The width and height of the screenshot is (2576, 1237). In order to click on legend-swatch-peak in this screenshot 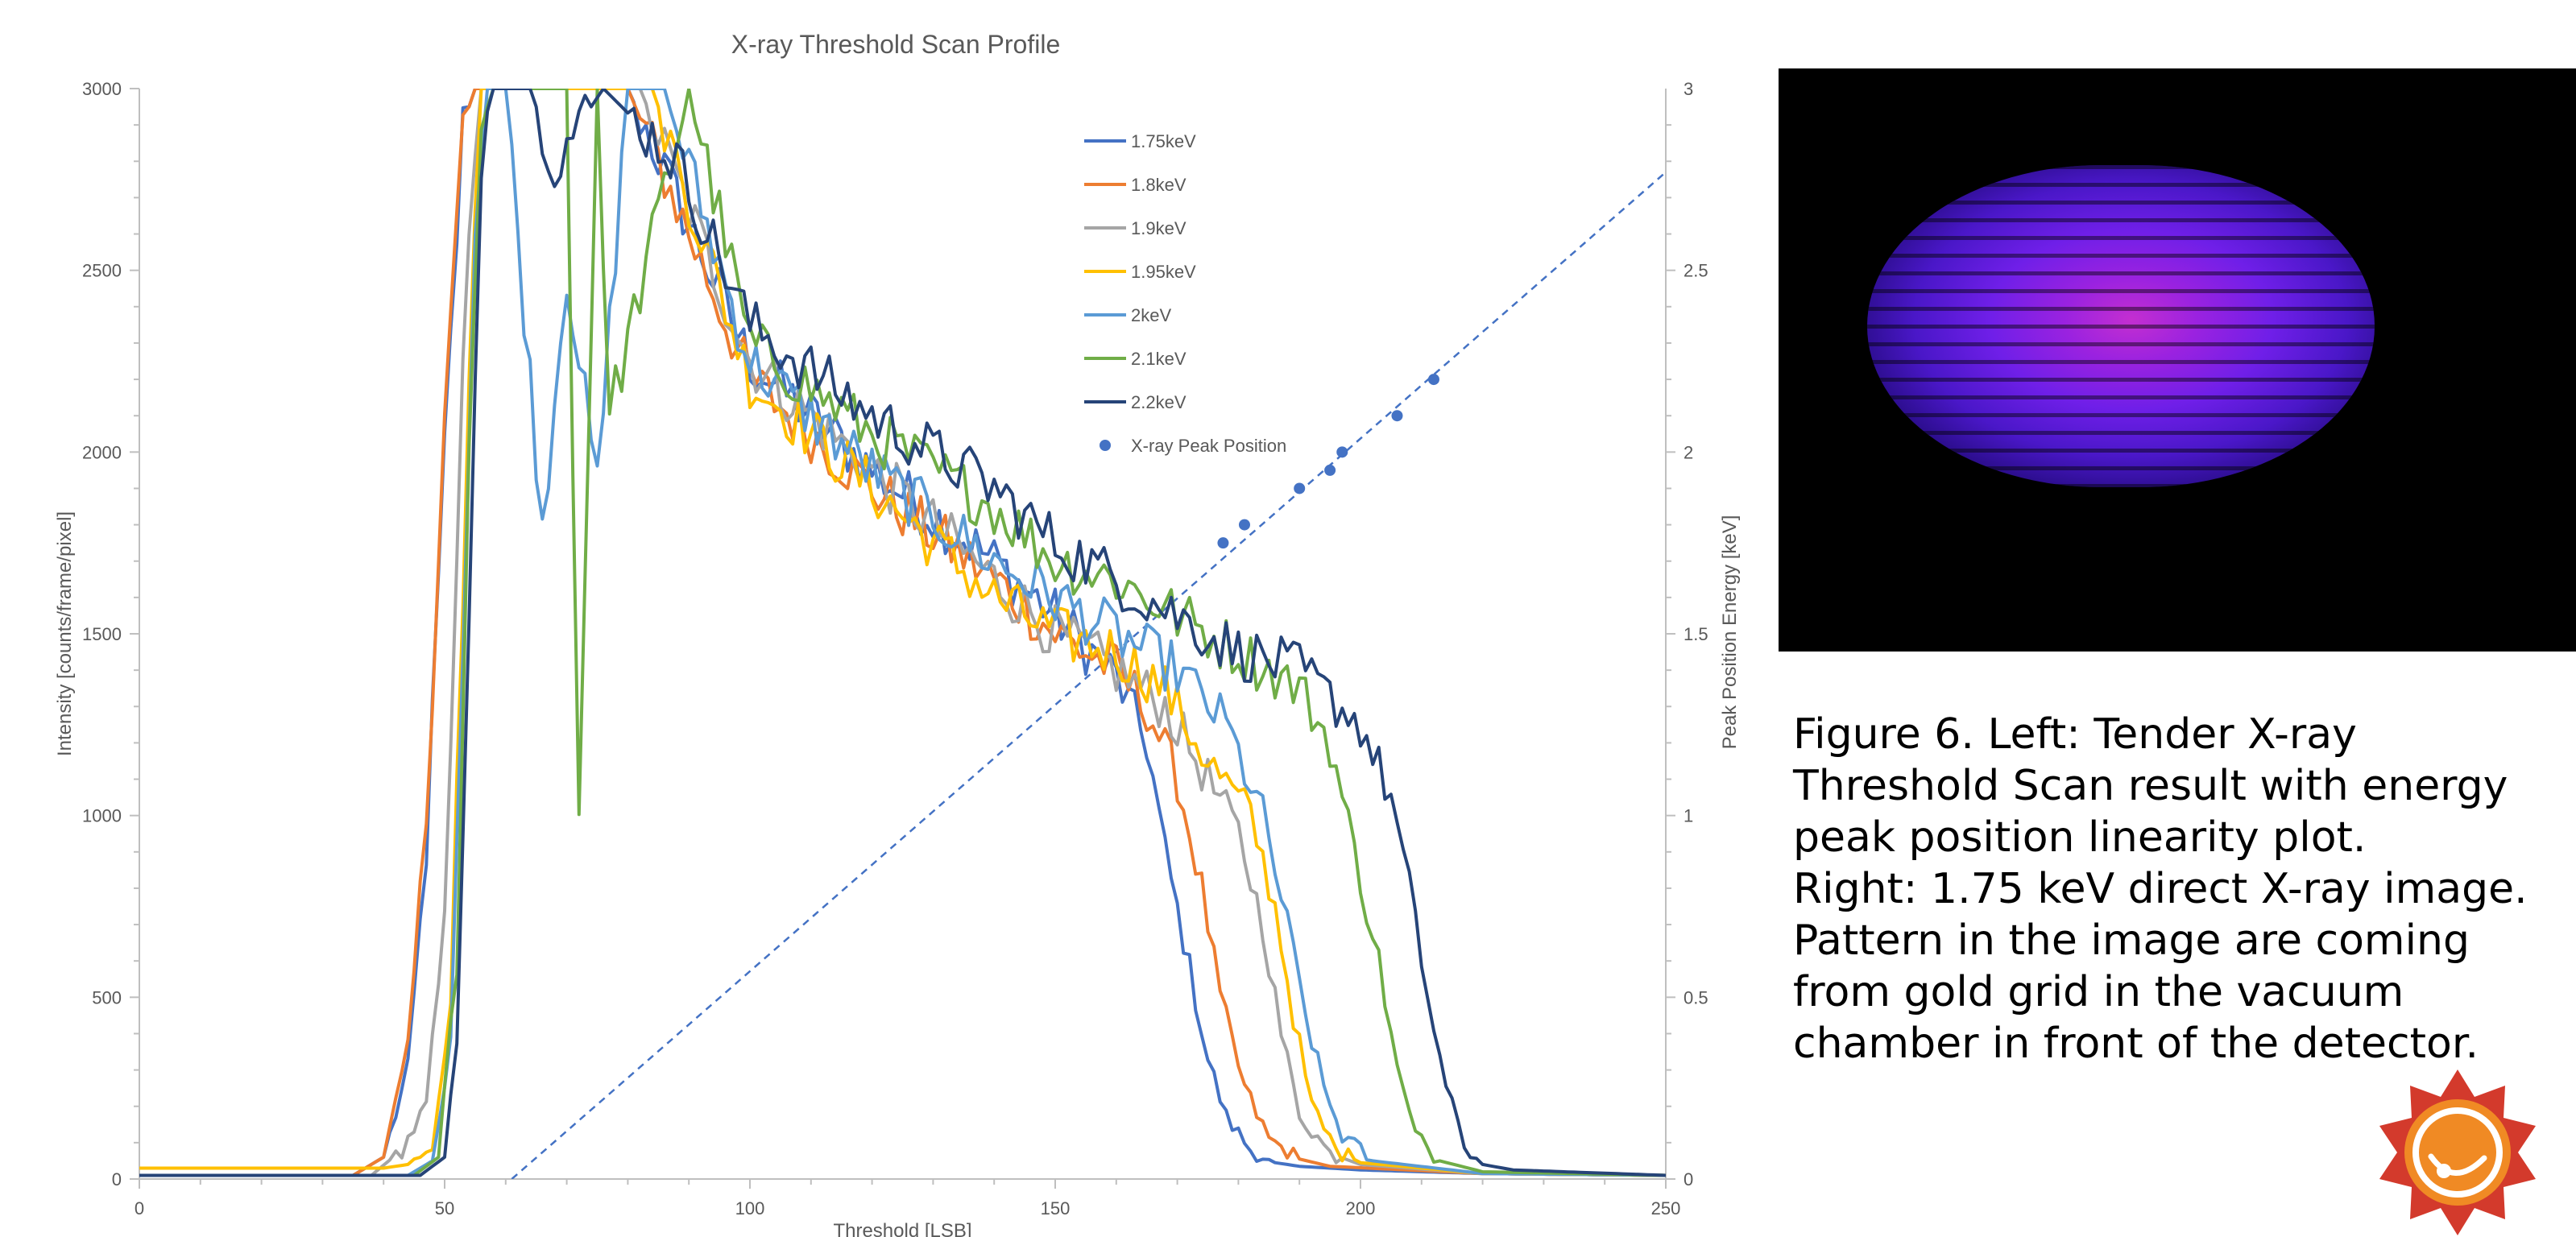, I will do `click(1105, 445)`.